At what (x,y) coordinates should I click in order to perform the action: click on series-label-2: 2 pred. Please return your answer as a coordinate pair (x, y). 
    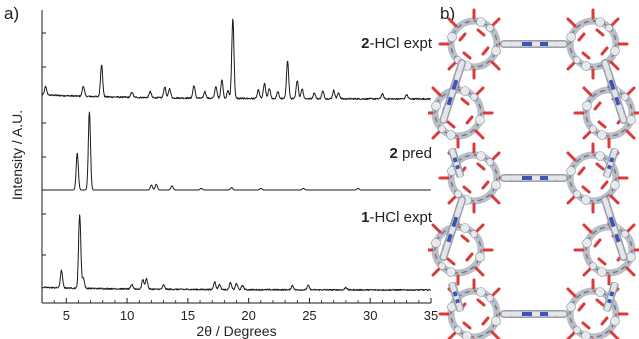
    Looking at the image, I should click on (410, 153).